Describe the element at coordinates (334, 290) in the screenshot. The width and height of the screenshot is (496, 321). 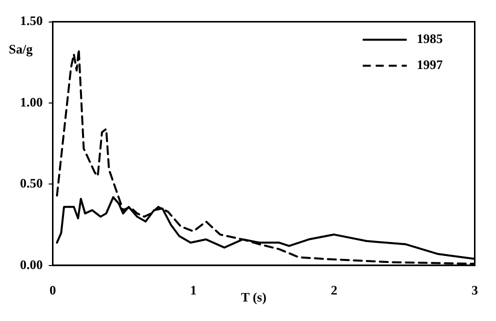
I see `x-tick-label: 2` at that location.